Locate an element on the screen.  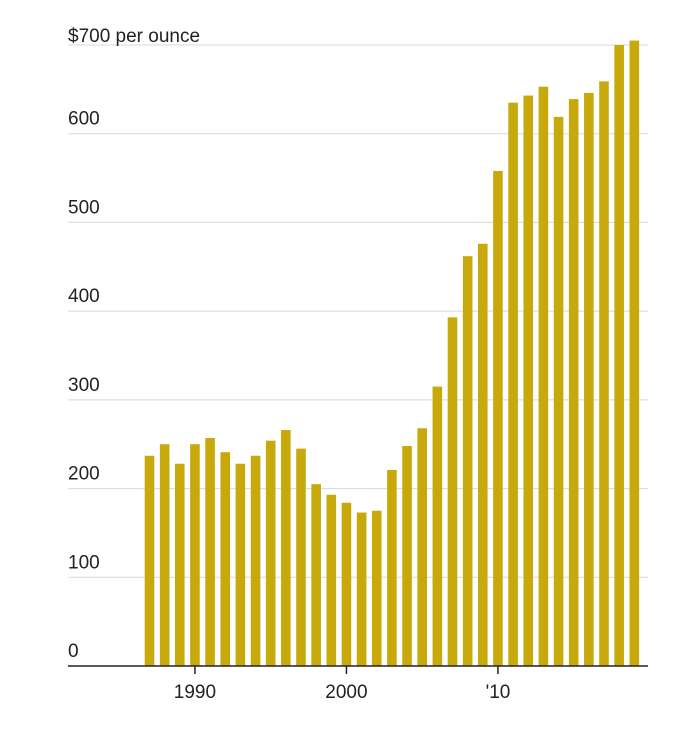
bar-2004 is located at coordinates (407, 555).